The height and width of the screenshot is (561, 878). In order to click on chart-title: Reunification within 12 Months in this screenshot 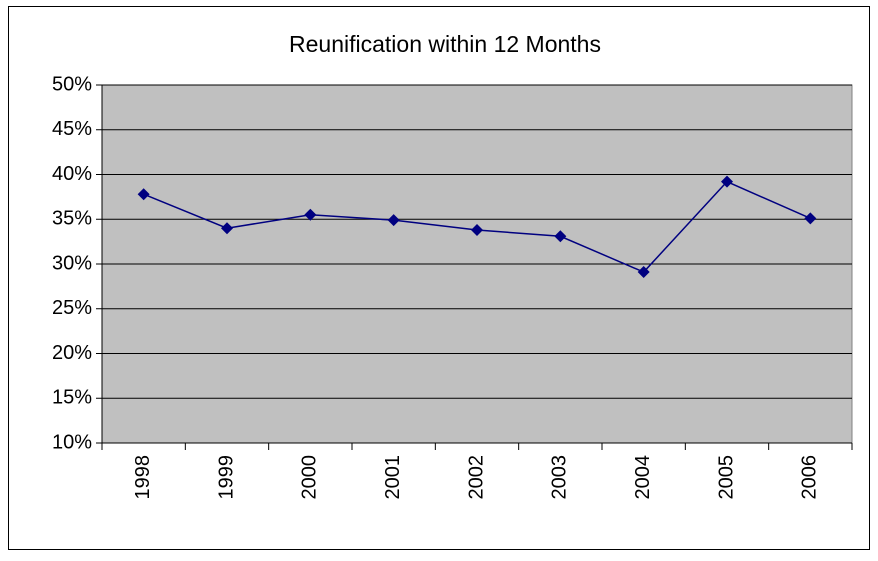, I will do `click(445, 44)`.